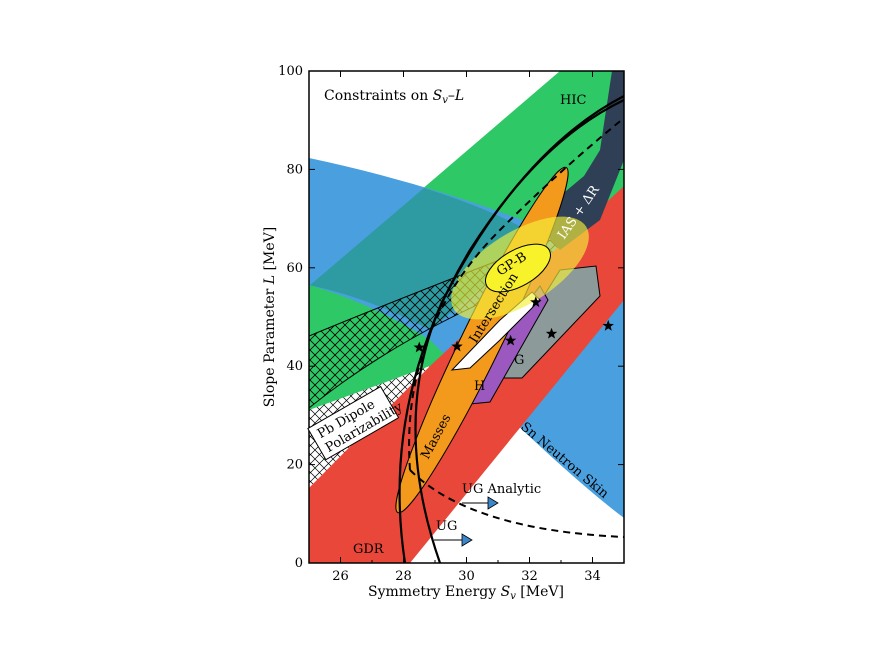  I want to click on ug-analytic-curve-upper, so click(516, 294).